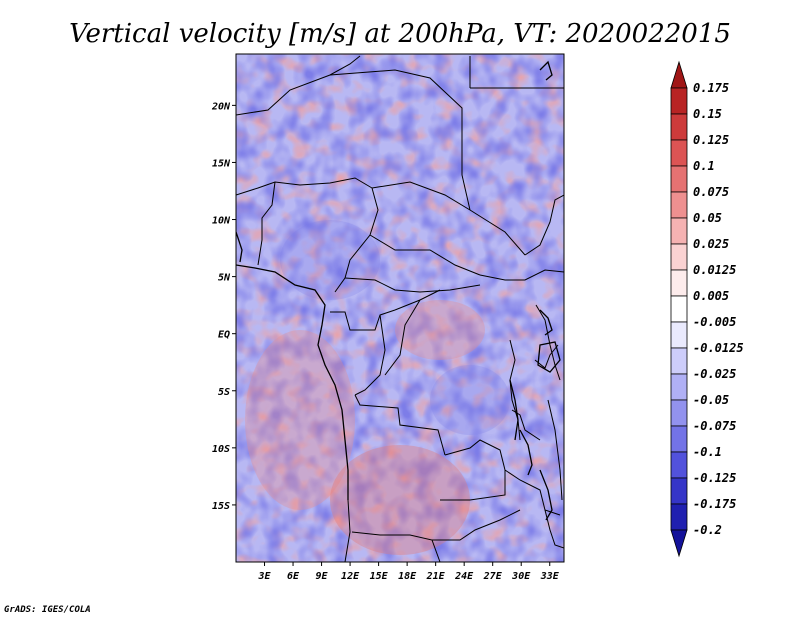 The image size is (800, 618). I want to click on colorbar-label: 0.1, so click(704, 166).